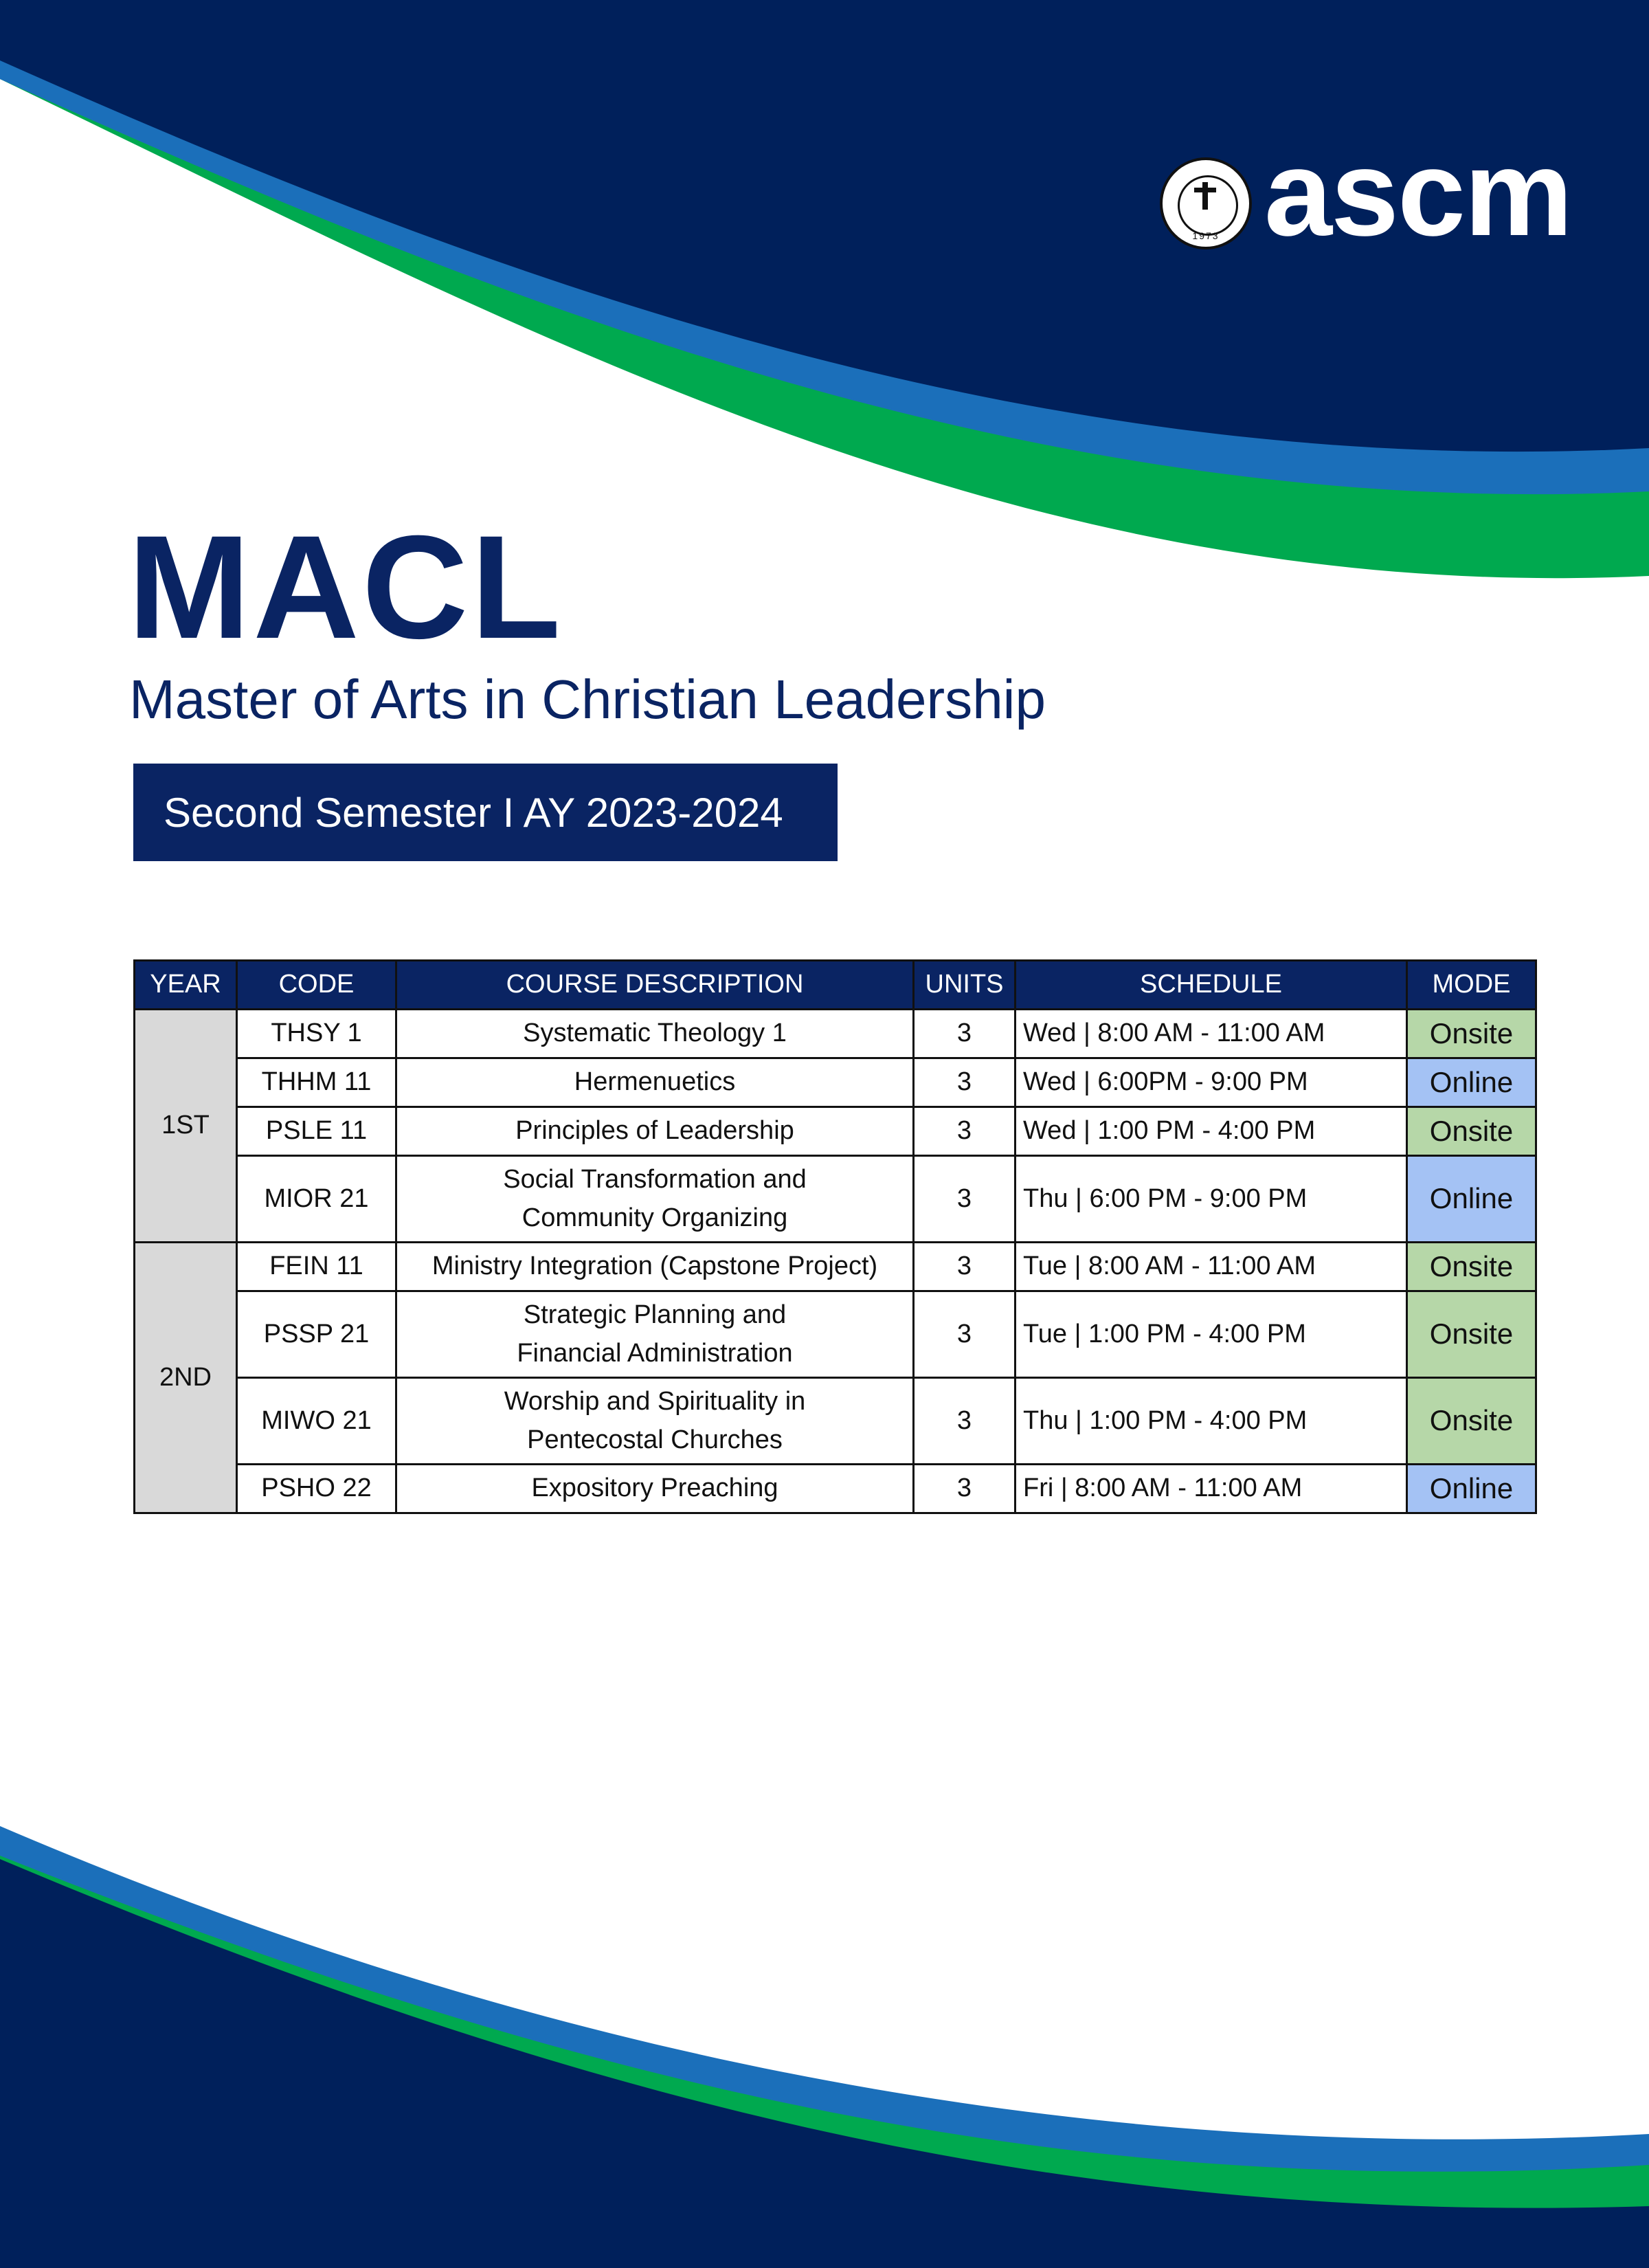 This screenshot has height=2268, width=1649. I want to click on column-header: UNITS, so click(964, 985).